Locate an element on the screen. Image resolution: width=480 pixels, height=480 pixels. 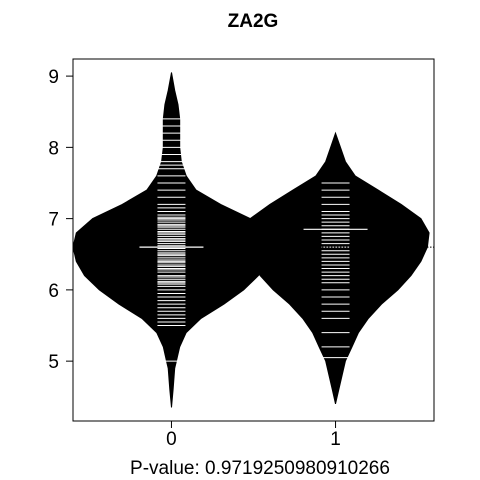
x-tick-label: 0 is located at coordinates (171, 439).